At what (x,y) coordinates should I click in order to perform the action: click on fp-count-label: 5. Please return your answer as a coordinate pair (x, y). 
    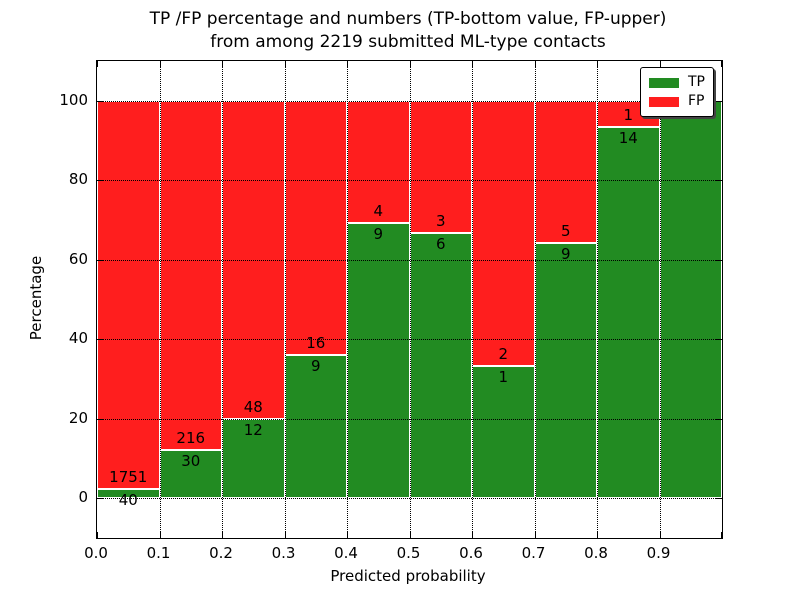
    Looking at the image, I should click on (565, 230).